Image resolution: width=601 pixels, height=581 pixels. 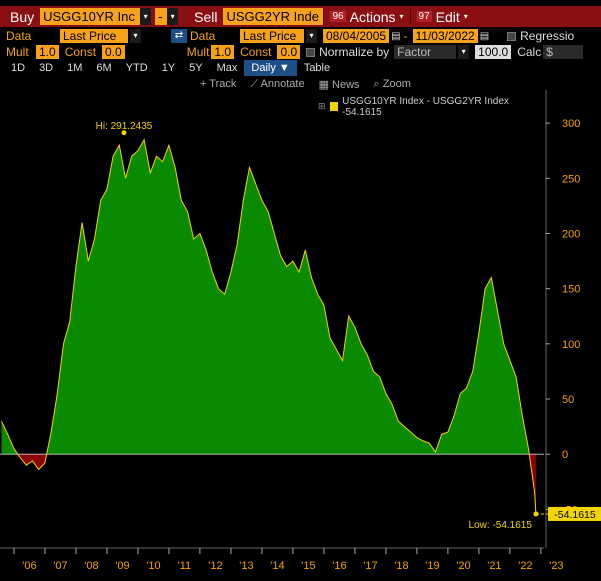 What do you see at coordinates (339, 566) in the screenshot?
I see `x-tick-label: '16` at bounding box center [339, 566].